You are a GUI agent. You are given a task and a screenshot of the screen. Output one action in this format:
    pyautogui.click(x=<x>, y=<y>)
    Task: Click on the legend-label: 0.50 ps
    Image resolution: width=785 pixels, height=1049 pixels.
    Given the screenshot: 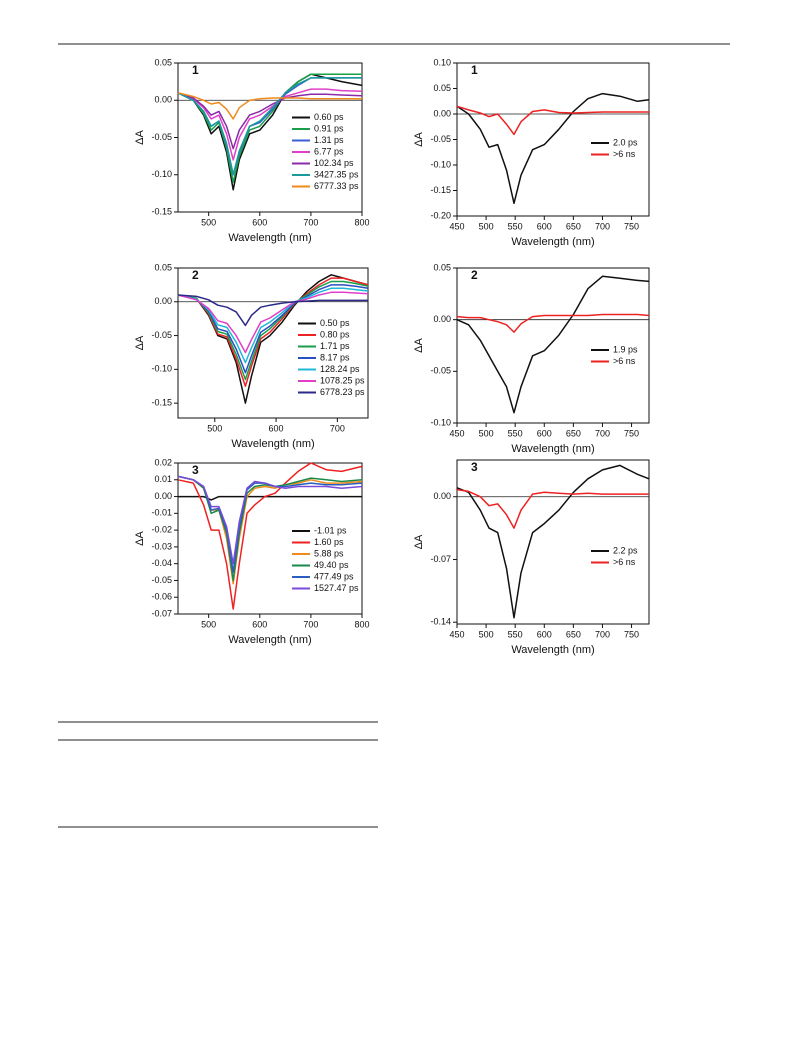 What is the action you would take?
    pyautogui.click(x=335, y=323)
    